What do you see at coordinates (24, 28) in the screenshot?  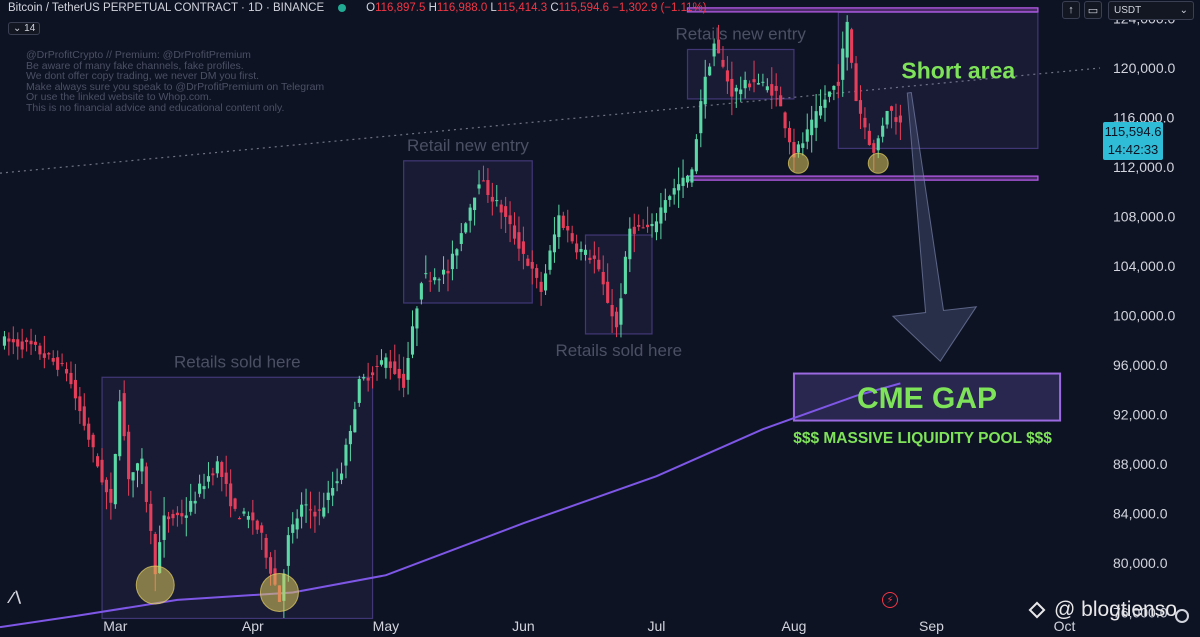 I see `indicator-badge: ⌄ 14` at bounding box center [24, 28].